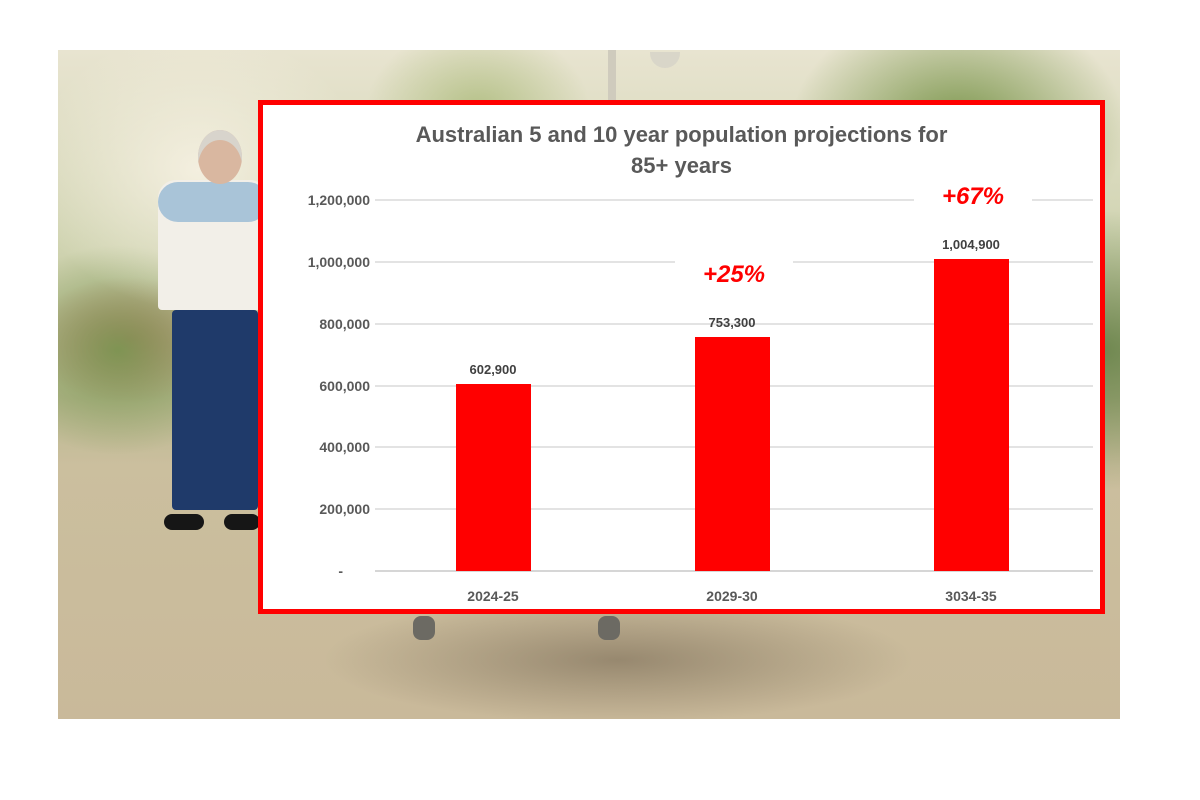 The height and width of the screenshot is (800, 1200). I want to click on elderly-man-figure, so click(213, 340).